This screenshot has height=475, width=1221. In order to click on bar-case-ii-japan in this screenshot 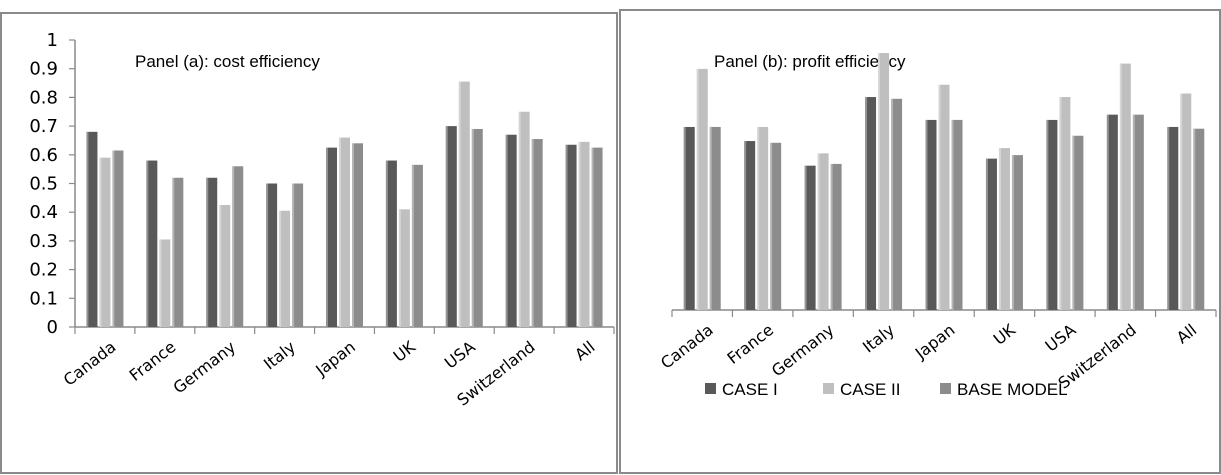, I will do `click(944, 197)`.